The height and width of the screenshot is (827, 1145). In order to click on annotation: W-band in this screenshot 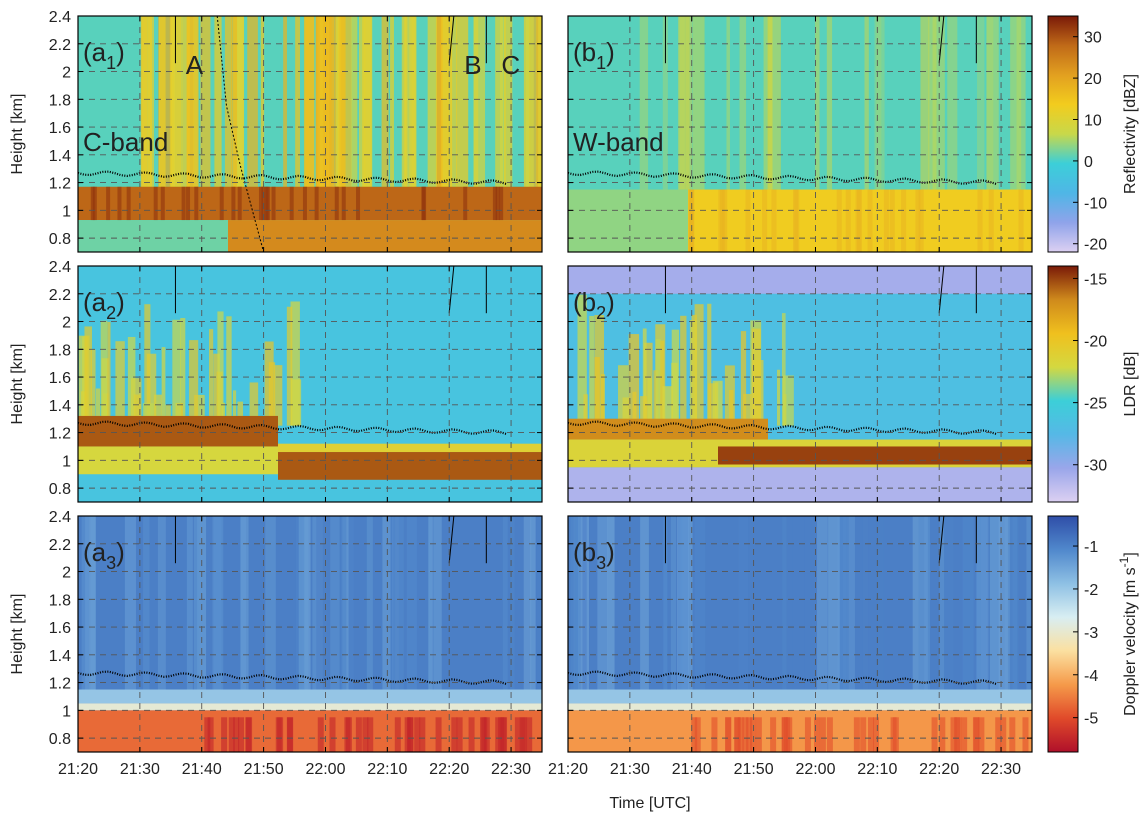, I will do `click(618, 142)`.